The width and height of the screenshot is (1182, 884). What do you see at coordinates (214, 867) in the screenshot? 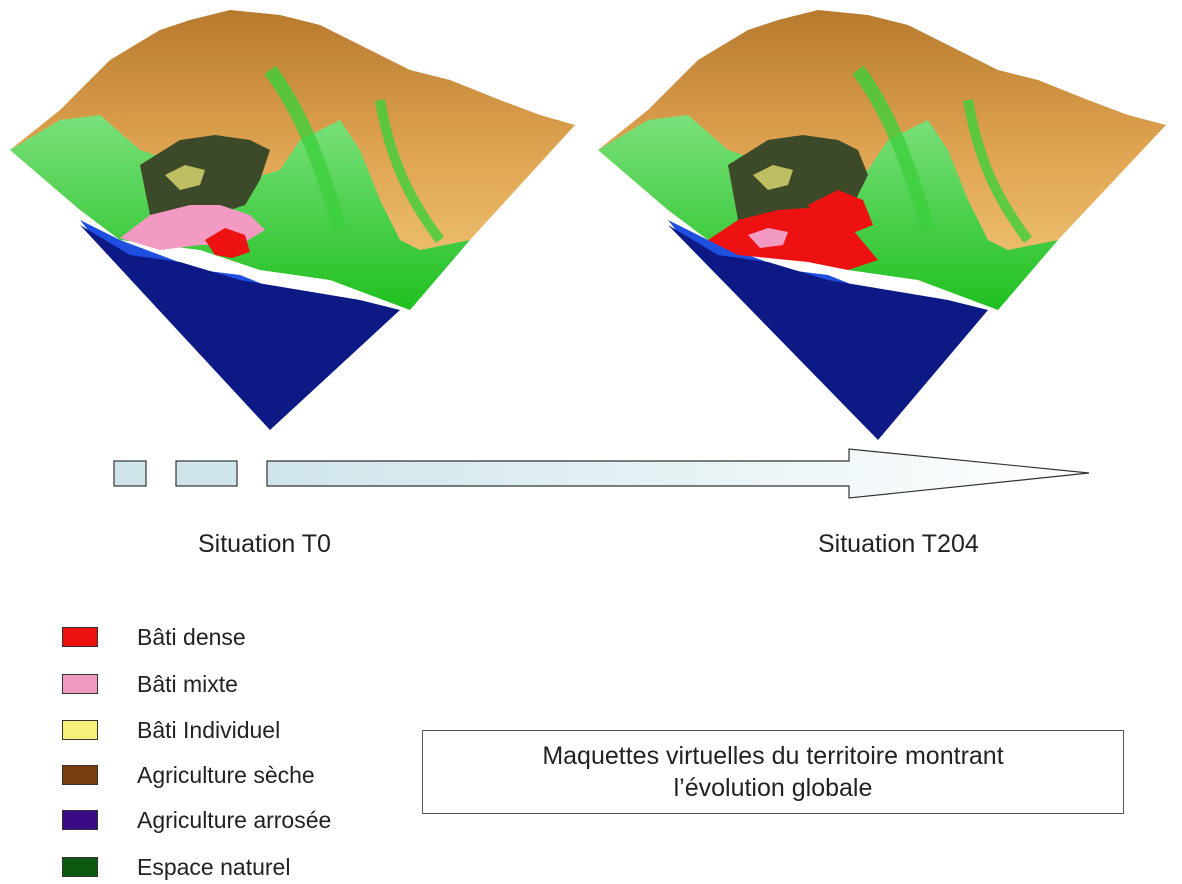
I see `legend-label: Espace naturel` at bounding box center [214, 867].